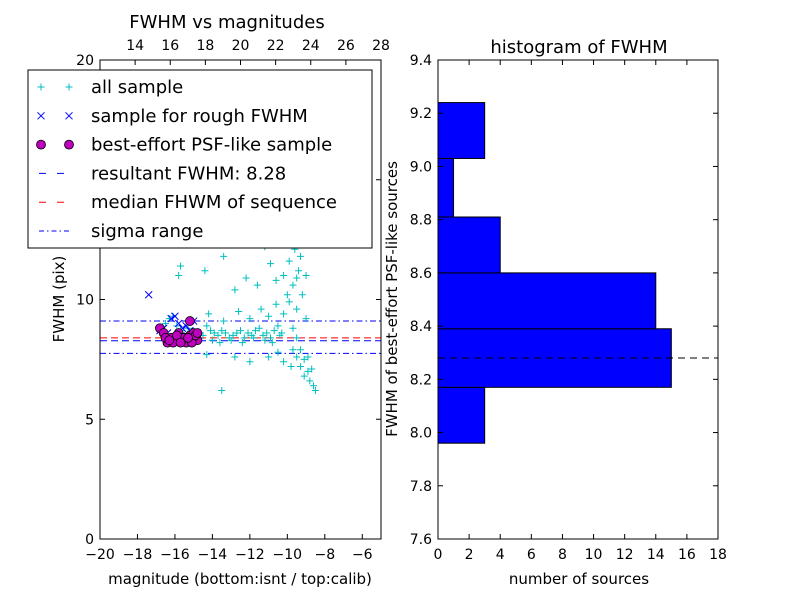 Image resolution: width=800 pixels, height=600 pixels. What do you see at coordinates (213, 555) in the screenshot?
I see `x-tick-label: −14` at bounding box center [213, 555].